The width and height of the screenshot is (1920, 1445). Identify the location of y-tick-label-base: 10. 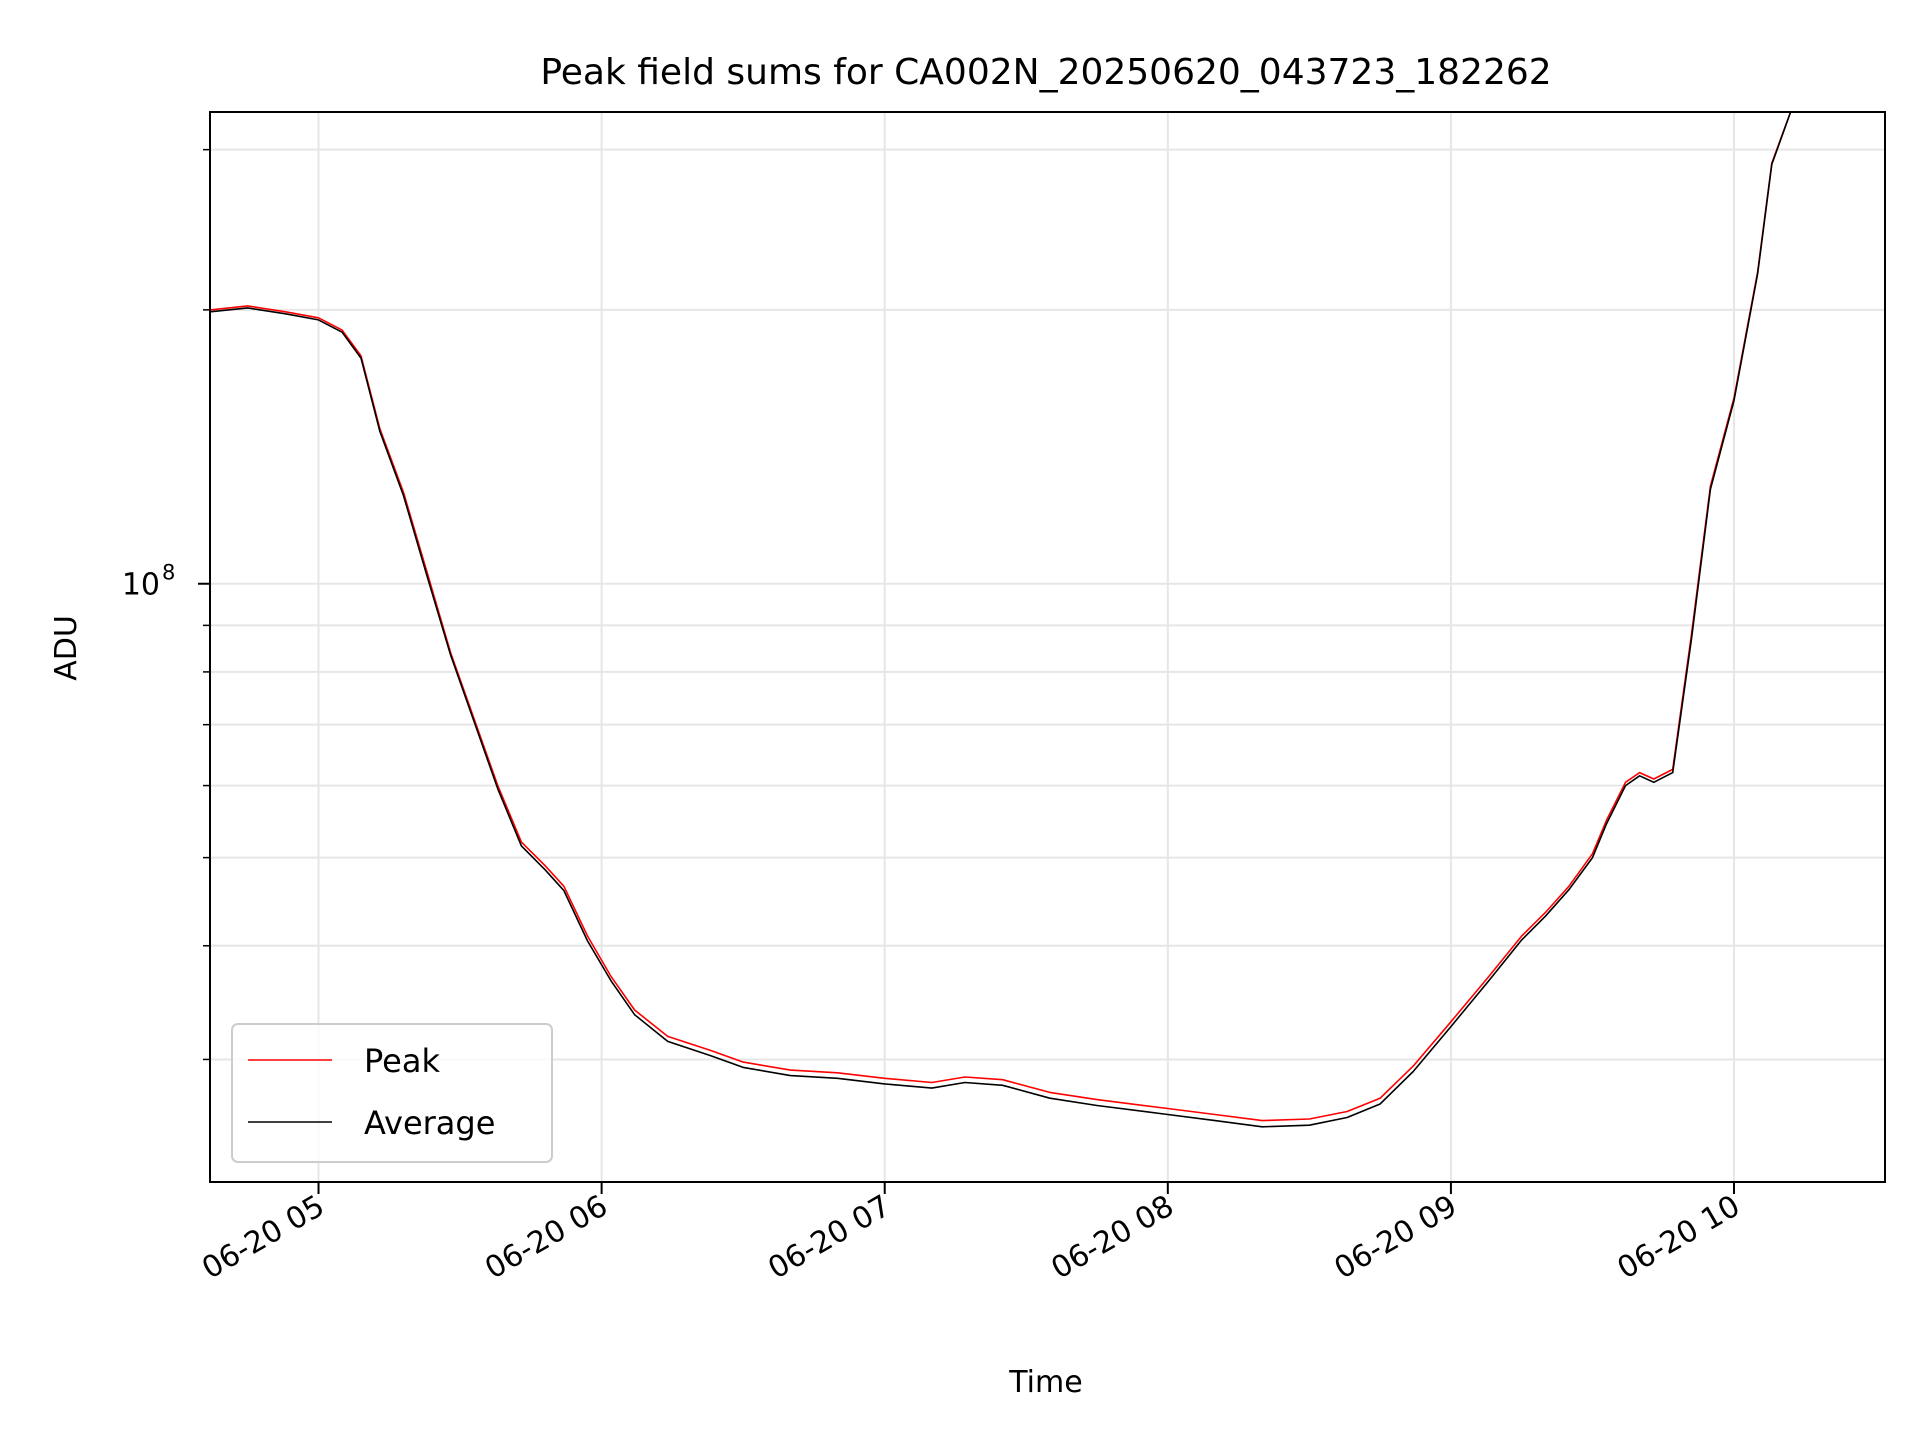
(141, 585).